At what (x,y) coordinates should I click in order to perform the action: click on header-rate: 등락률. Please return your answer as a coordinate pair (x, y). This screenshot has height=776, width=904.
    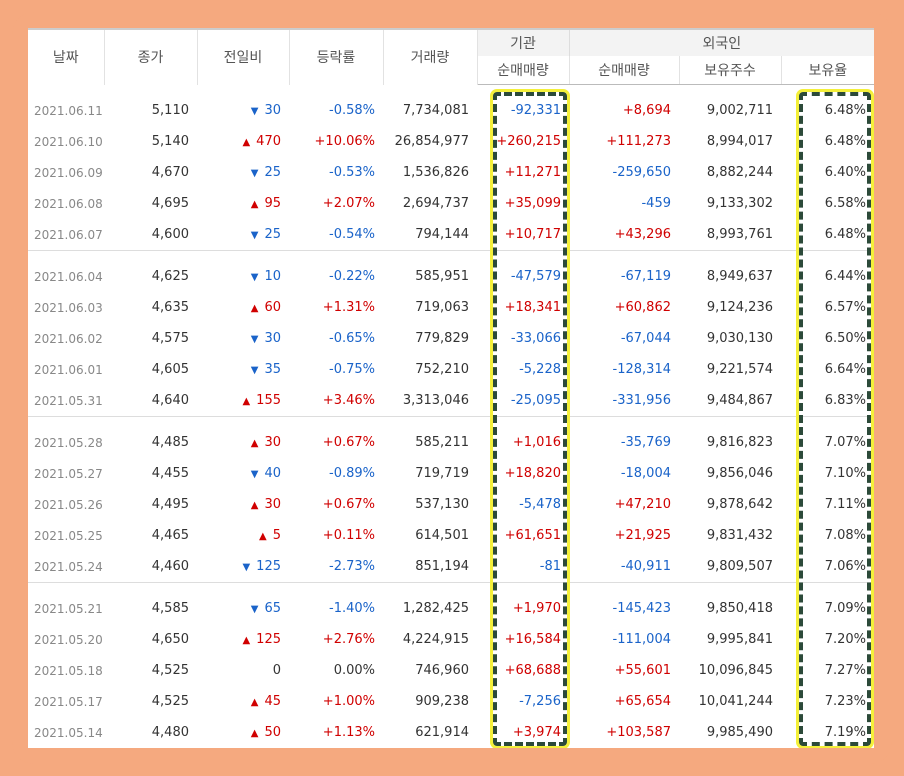
    Looking at the image, I should click on (336, 56).